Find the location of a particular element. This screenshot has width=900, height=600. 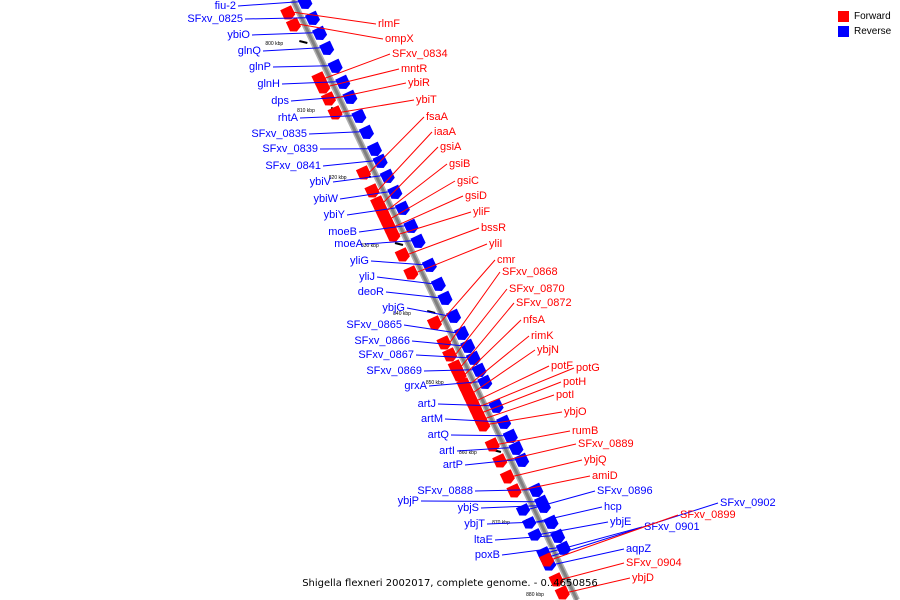

gene-artm: artM is located at coordinates (459, 419).